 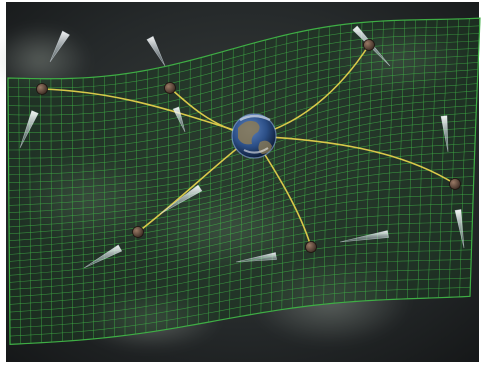 I want to click on timing-line, so click(x=354, y=160).